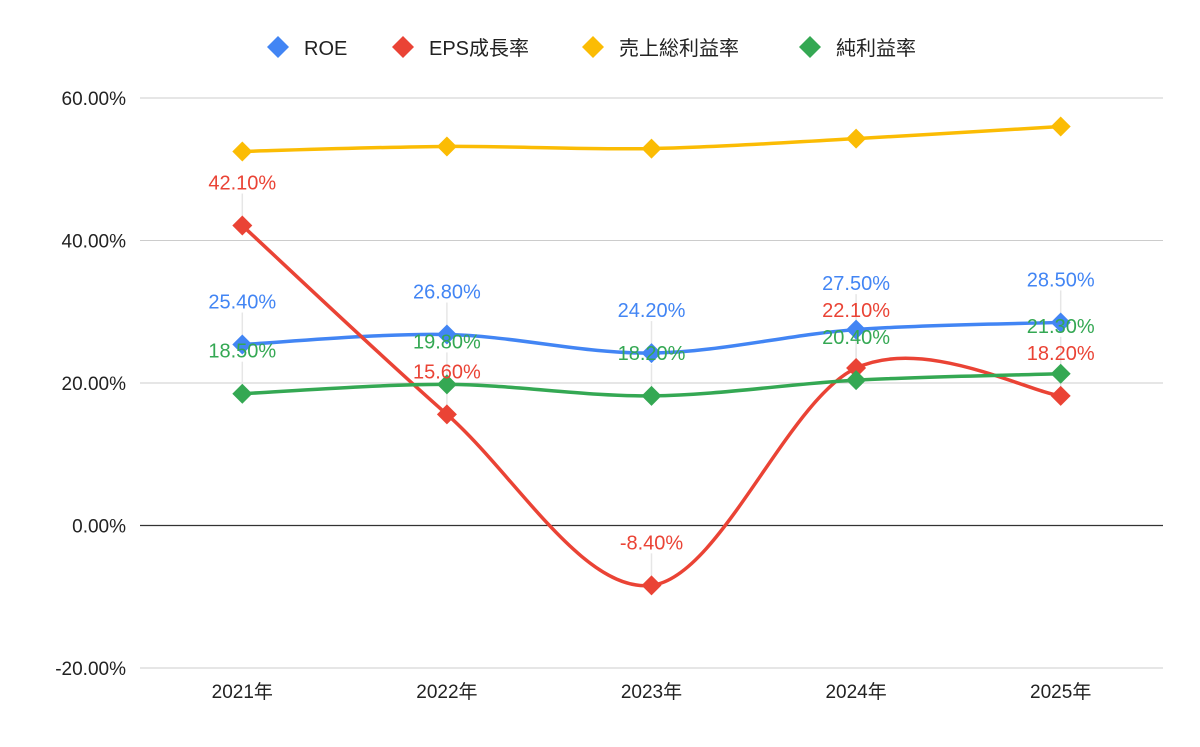 This screenshot has width=1200, height=747. I want to click on x-tick-label: 2024年, so click(855, 692).